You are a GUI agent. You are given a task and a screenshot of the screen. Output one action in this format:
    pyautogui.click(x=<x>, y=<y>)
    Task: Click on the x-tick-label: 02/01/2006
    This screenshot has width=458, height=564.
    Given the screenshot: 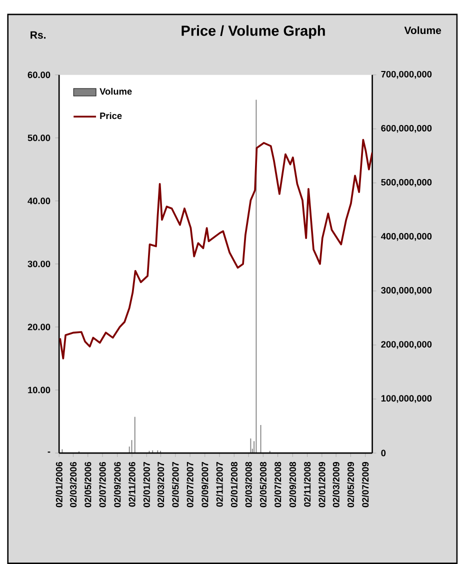 What is the action you would take?
    pyautogui.click(x=59, y=485)
    